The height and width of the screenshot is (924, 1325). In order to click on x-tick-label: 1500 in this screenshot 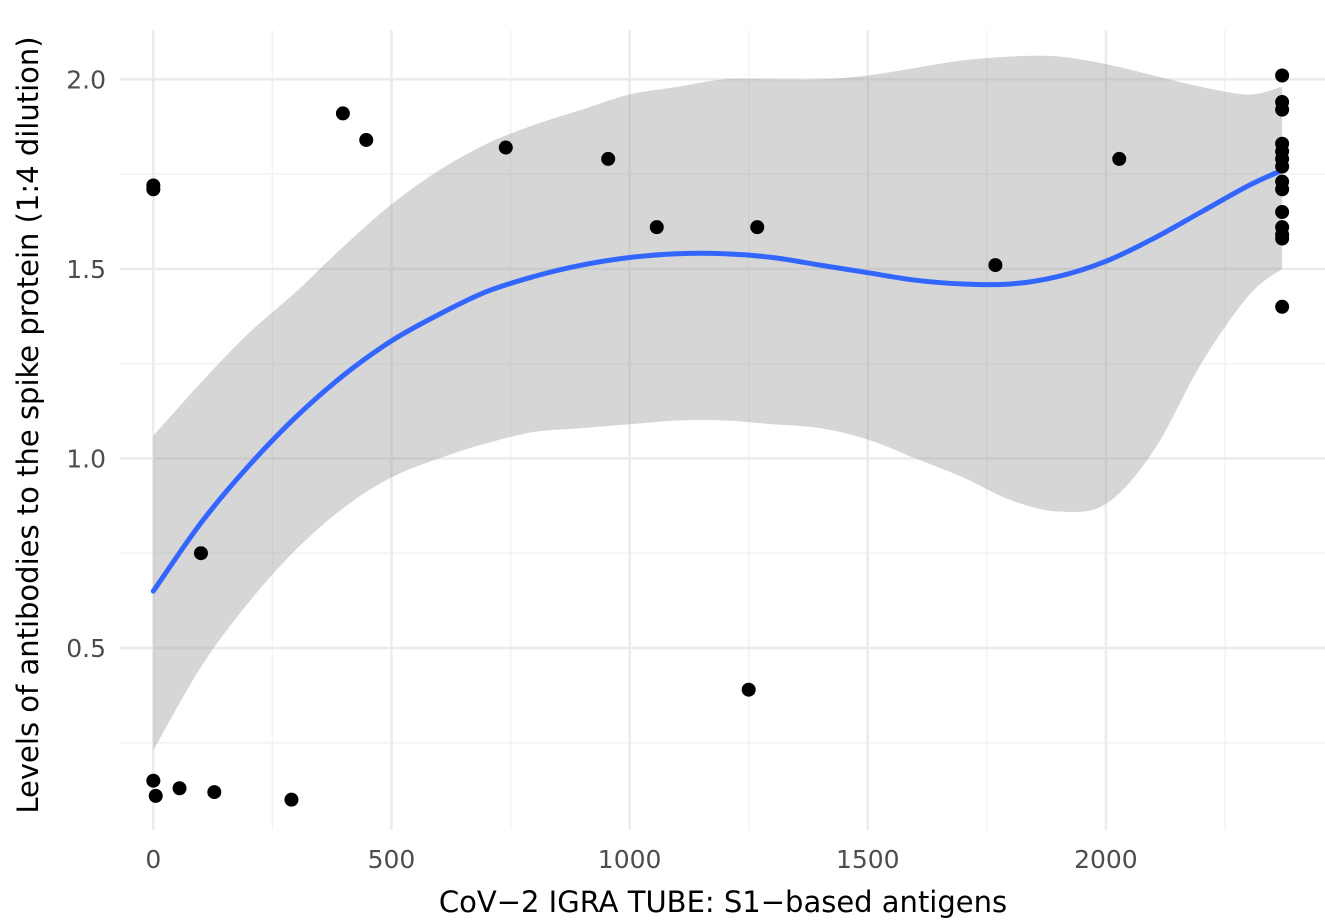, I will do `click(868, 859)`.